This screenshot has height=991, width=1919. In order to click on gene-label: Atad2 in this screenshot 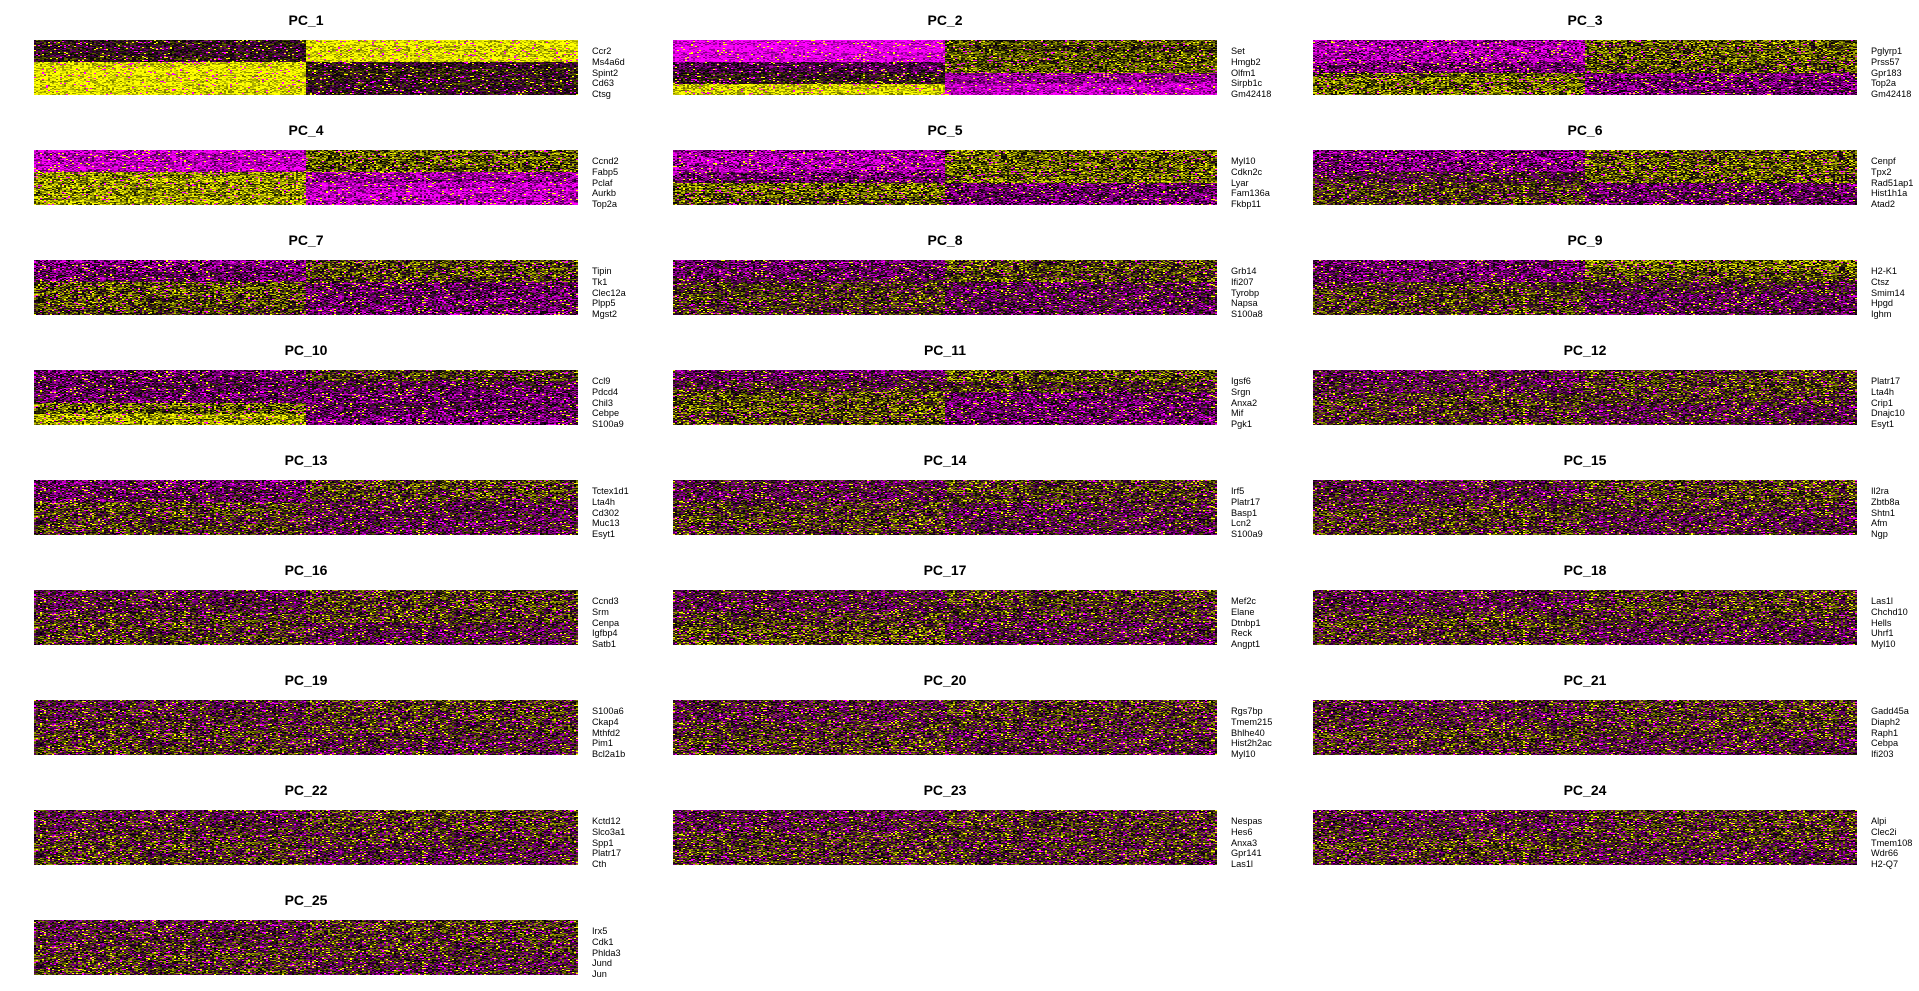, I will do `click(1883, 204)`.